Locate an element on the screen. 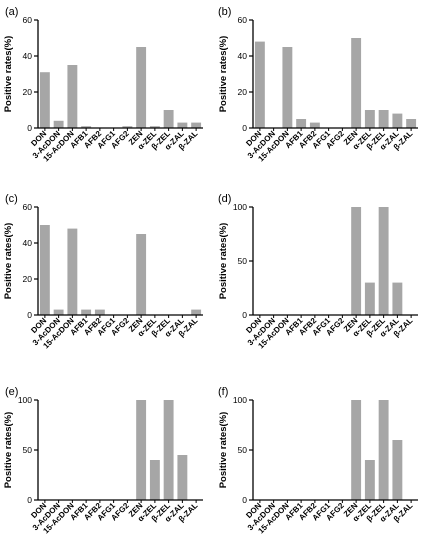  panel-label: (a) is located at coordinates (11, 12).